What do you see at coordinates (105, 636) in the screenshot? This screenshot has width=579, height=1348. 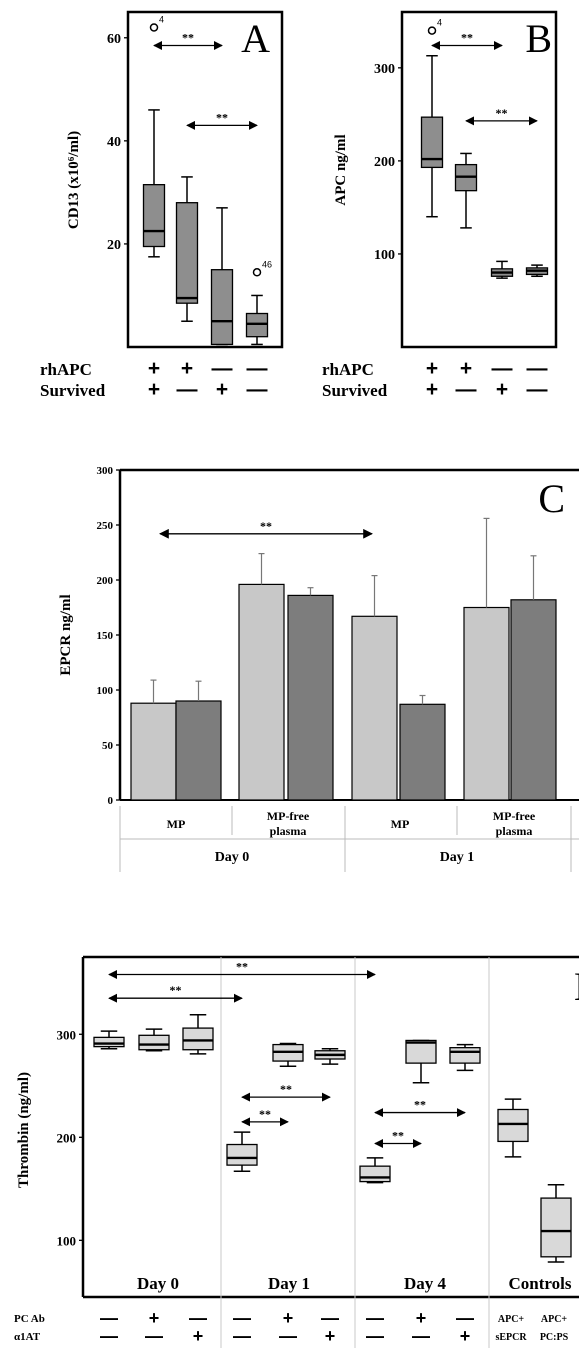 I see `y-tick-label: 150` at bounding box center [105, 636].